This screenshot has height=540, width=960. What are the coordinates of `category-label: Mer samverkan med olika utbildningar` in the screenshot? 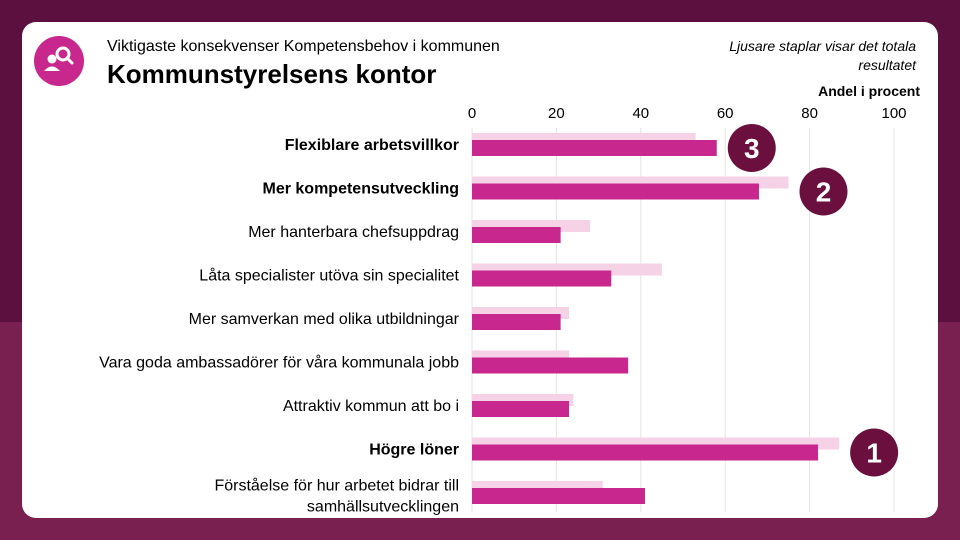 It's located at (324, 319).